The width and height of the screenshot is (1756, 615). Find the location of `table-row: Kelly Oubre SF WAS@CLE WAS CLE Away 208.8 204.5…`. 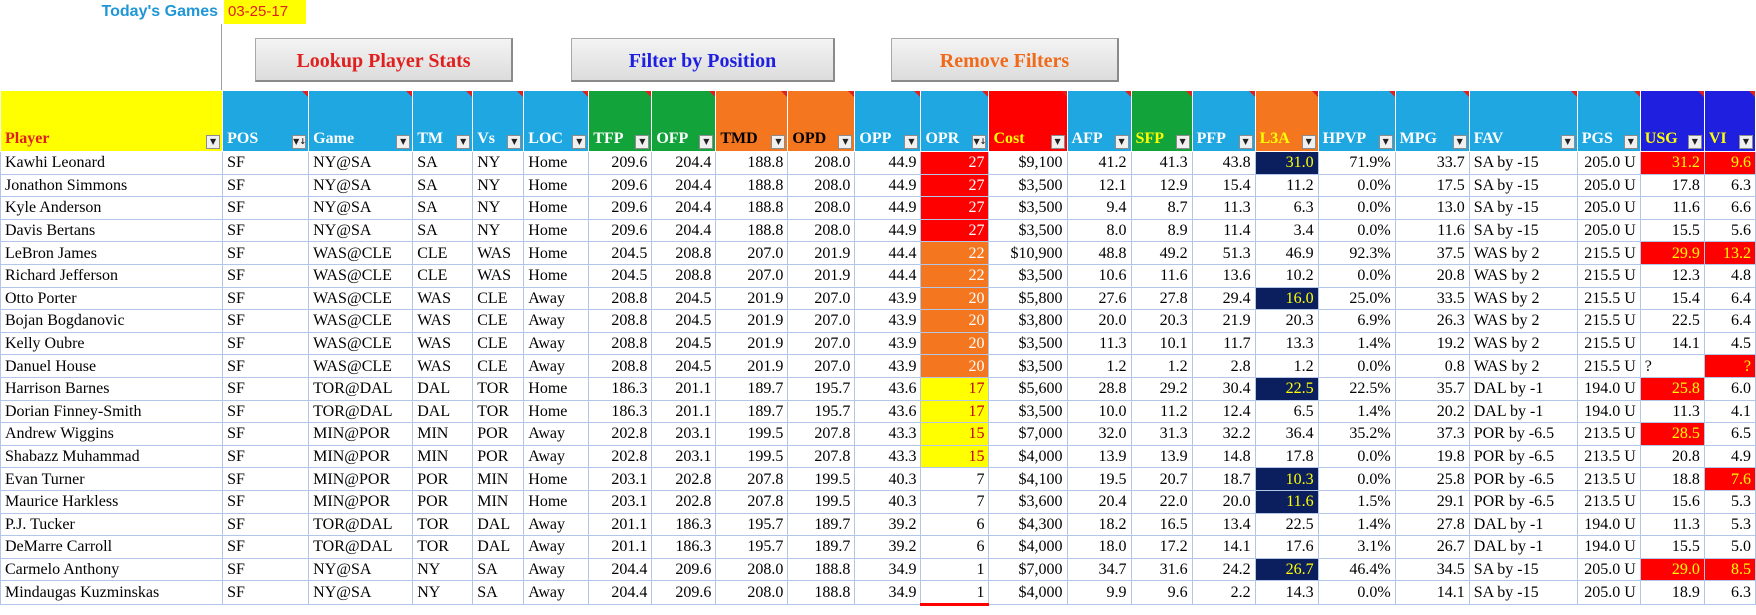

table-row: Kelly Oubre SF WAS@CLE WAS CLE Away 208.8 204.5… is located at coordinates (878, 343).